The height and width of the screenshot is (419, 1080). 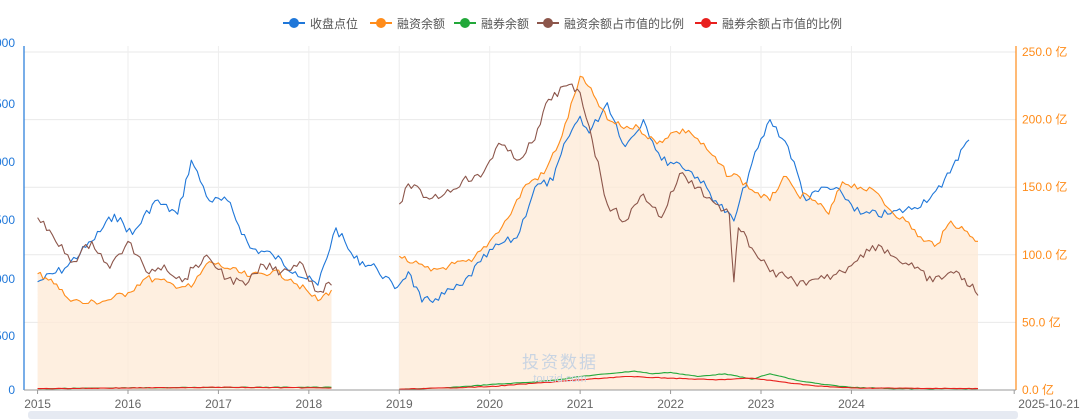 What do you see at coordinates (1044, 254) in the screenshot?
I see `y-right-tick-label: 100.0 亿` at bounding box center [1044, 254].